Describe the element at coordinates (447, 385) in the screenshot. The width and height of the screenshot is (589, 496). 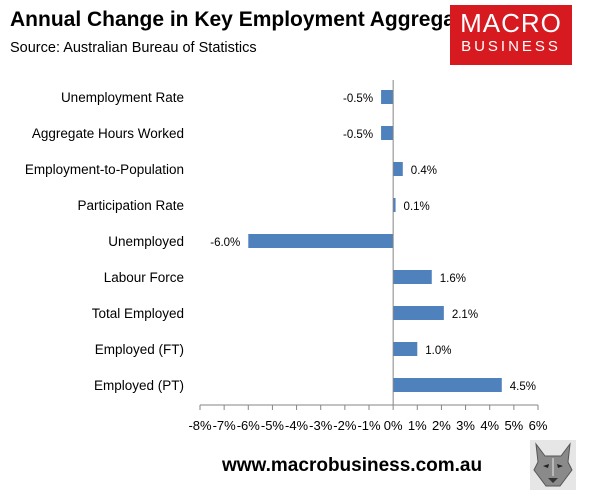
I see `bar-employed-pt` at that location.